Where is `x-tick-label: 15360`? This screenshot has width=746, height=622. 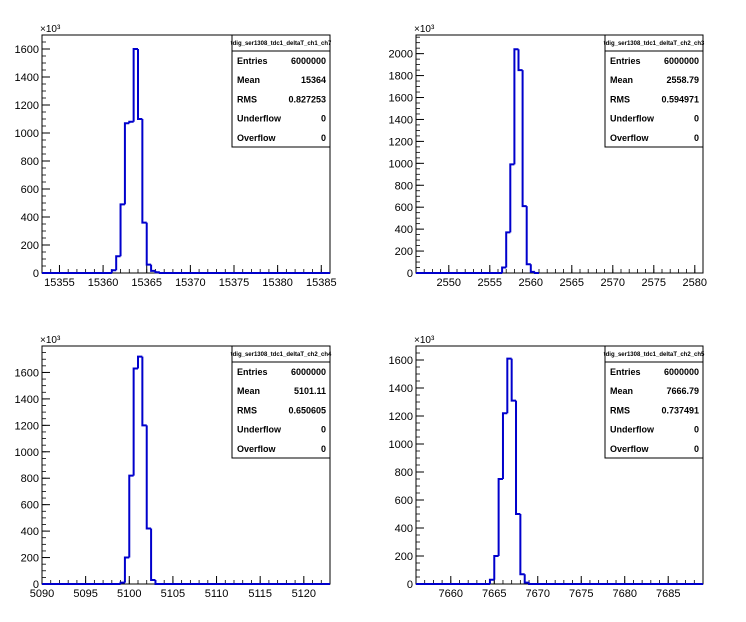 x-tick-label: 15360 is located at coordinates (103, 283).